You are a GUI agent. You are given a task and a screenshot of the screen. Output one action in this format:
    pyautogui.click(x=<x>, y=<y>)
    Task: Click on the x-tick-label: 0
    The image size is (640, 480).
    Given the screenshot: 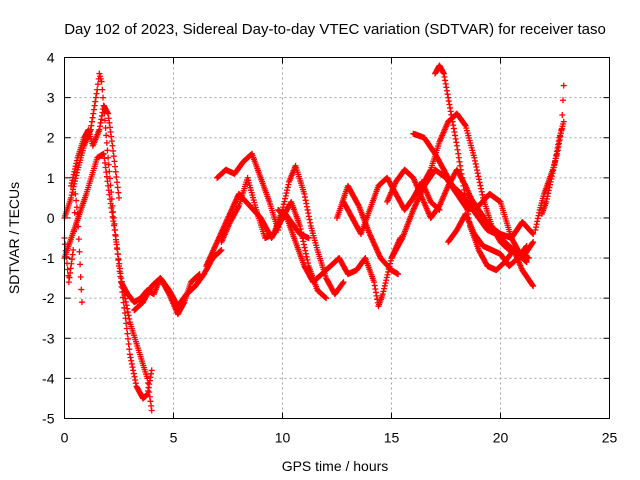 What is the action you would take?
    pyautogui.click(x=65, y=438)
    